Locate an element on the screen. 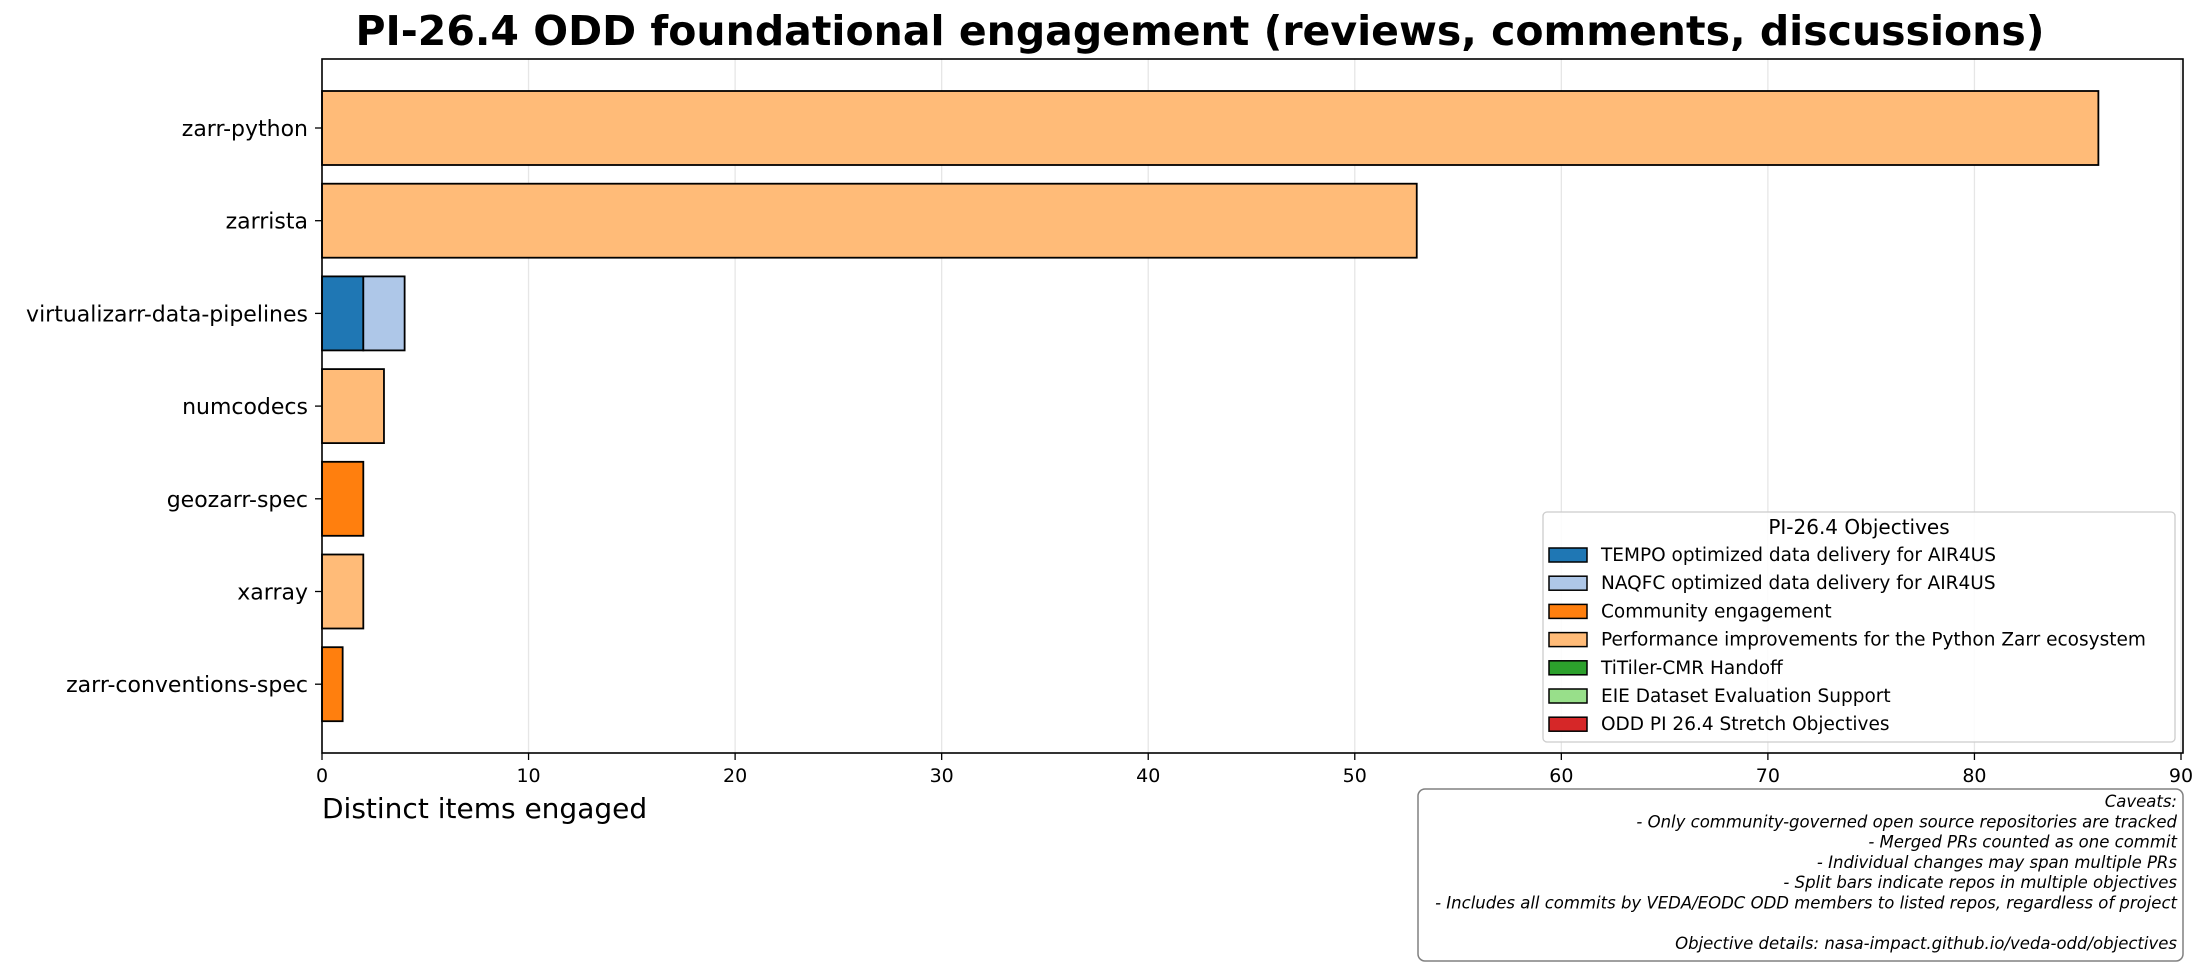  legend-entry: TiTiler-CMR Handoff is located at coordinates (1692, 668).